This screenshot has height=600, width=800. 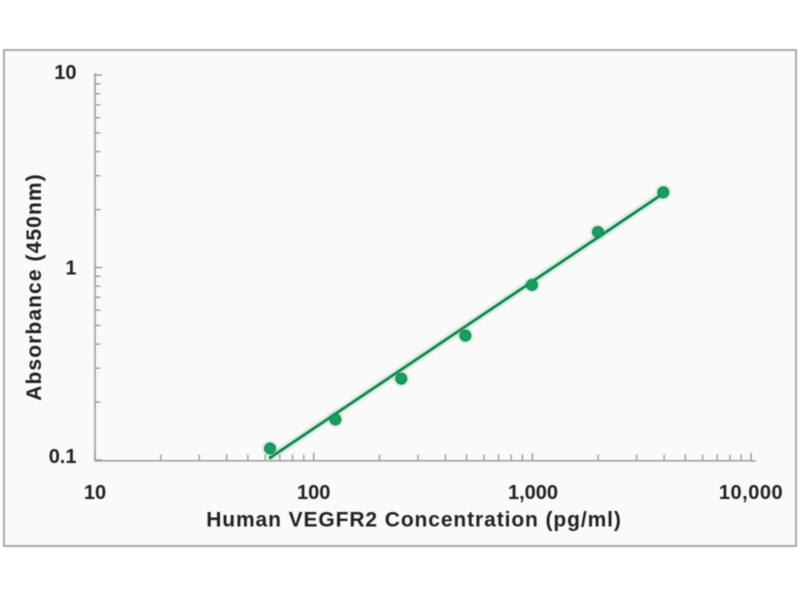 What do you see at coordinates (533, 493) in the screenshot?
I see `svg-text: 1,000` at bounding box center [533, 493].